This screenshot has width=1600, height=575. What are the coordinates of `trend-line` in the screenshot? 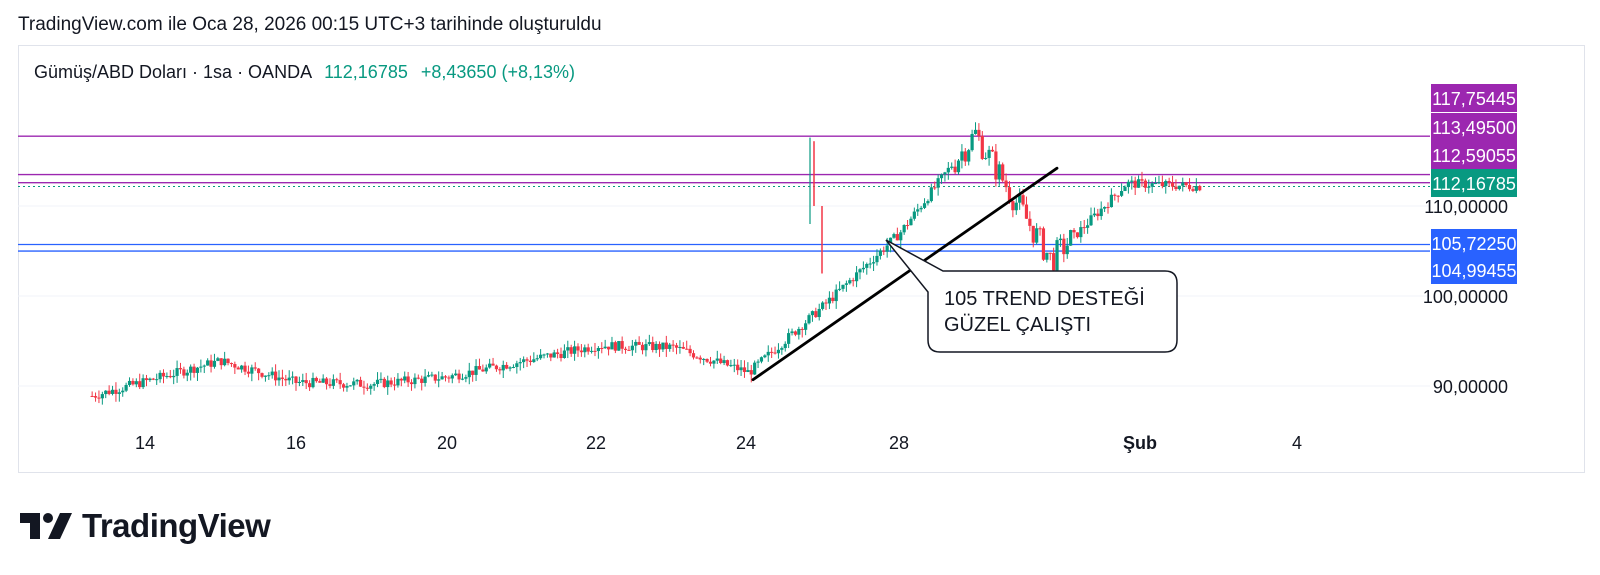 It's located at (905, 274).